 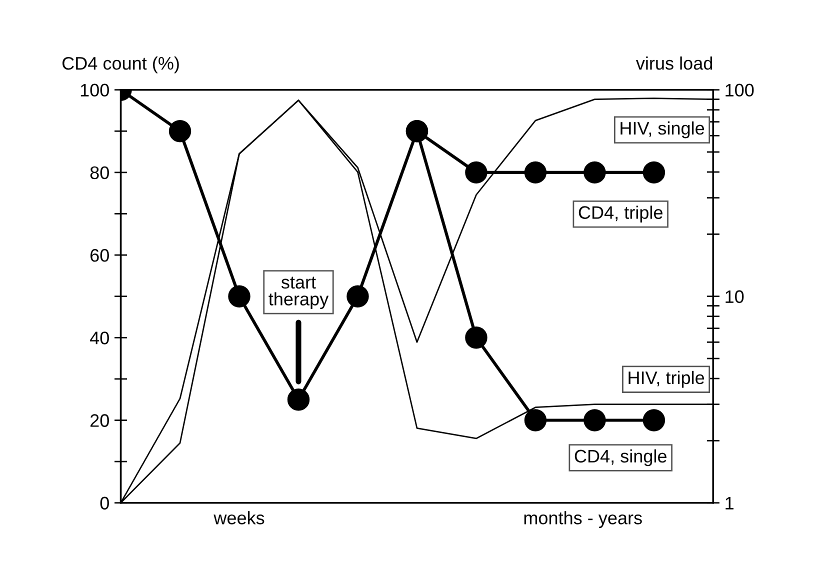 I want to click on series-label: CD4, triple, so click(x=620, y=214).